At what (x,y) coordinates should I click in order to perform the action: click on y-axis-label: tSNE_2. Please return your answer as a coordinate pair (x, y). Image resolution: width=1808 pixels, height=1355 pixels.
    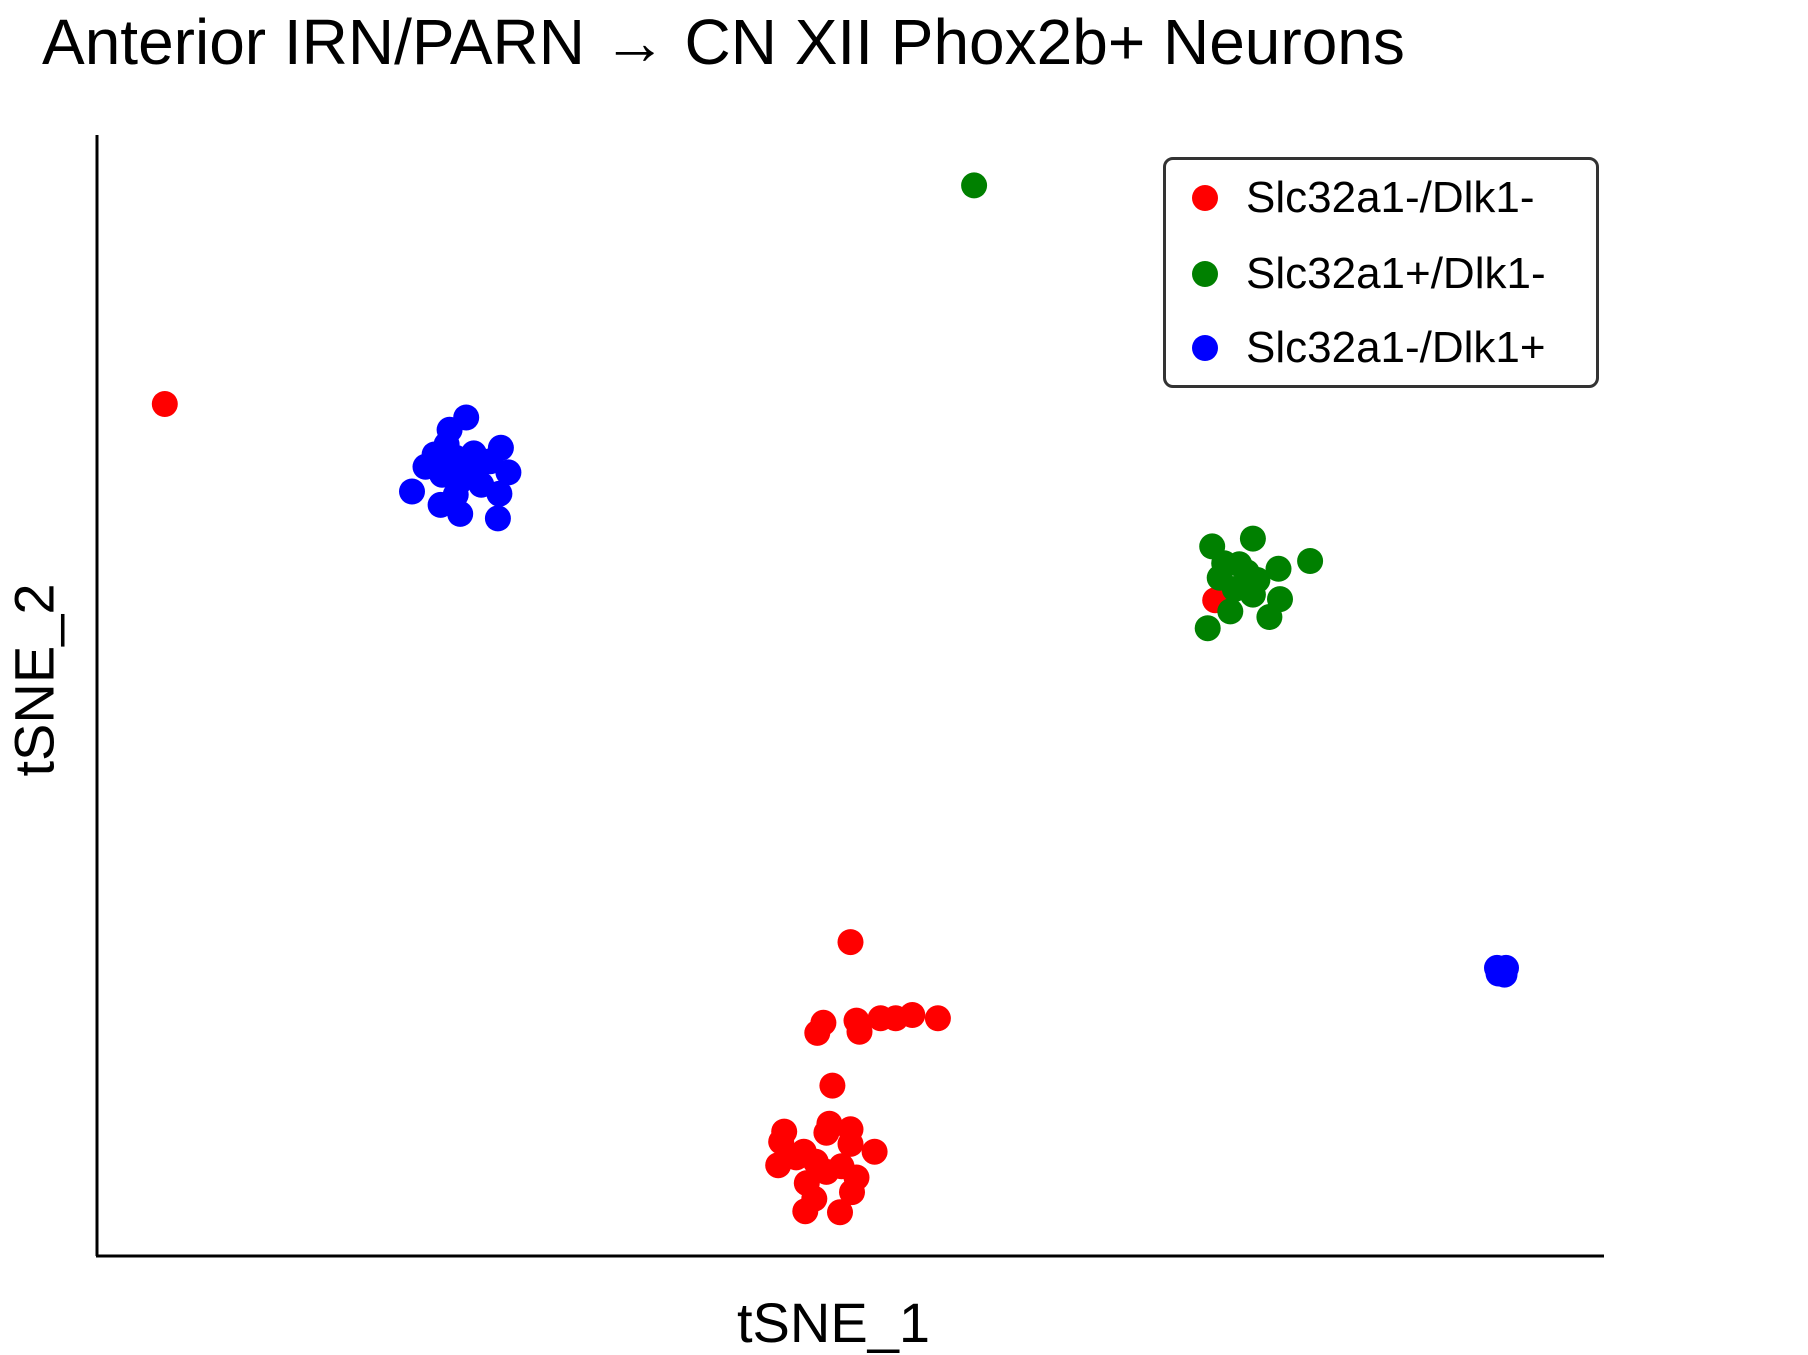
    Looking at the image, I should click on (34, 680).